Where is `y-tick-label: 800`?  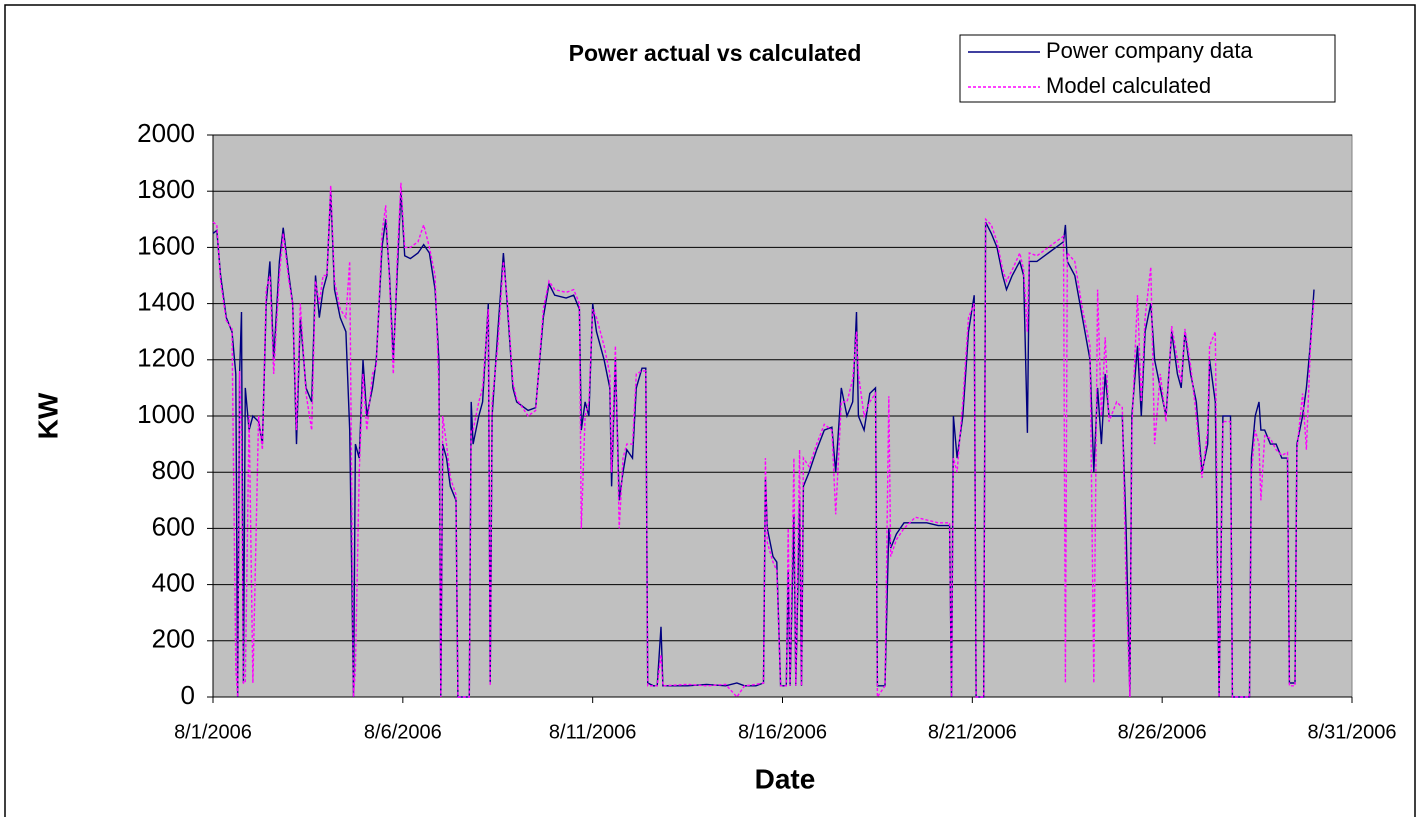 y-tick-label: 800 is located at coordinates (173, 470).